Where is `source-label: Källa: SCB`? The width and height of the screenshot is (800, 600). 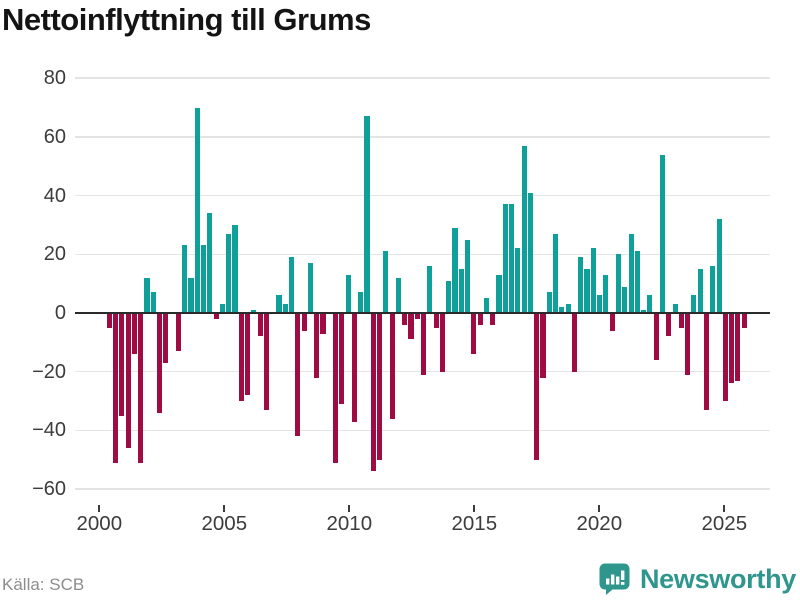
source-label: Källa: SCB is located at coordinates (43, 584).